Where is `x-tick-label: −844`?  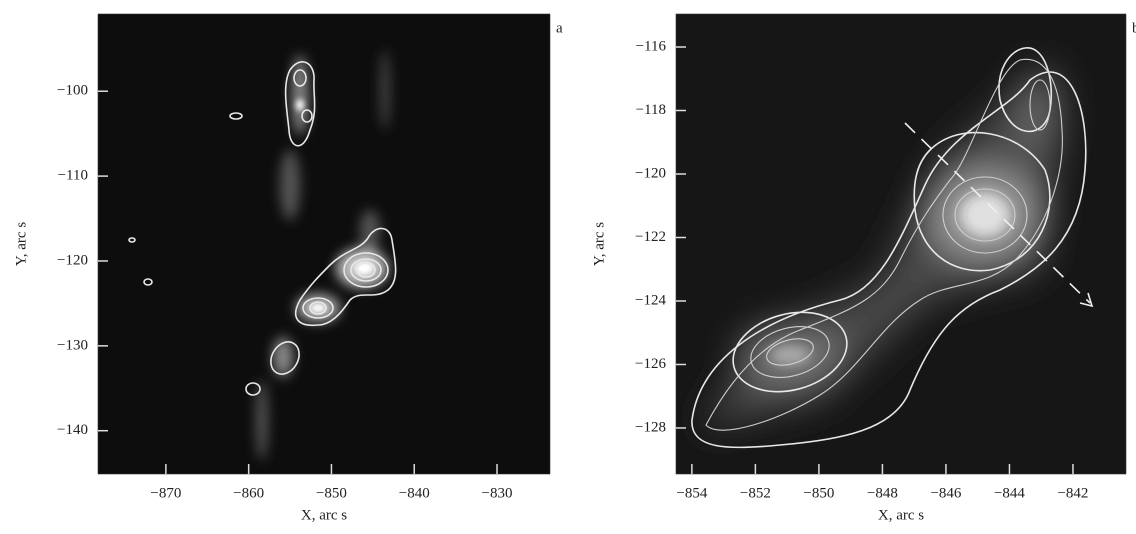 x-tick-label: −844 is located at coordinates (1009, 493).